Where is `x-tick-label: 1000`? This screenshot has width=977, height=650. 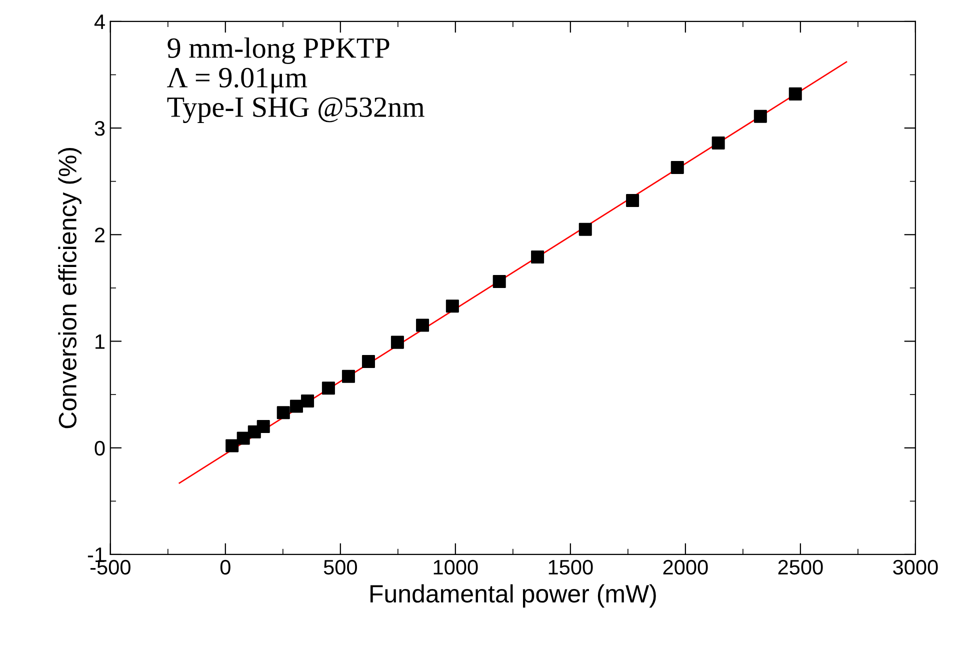
x-tick-label: 1000 is located at coordinates (456, 567).